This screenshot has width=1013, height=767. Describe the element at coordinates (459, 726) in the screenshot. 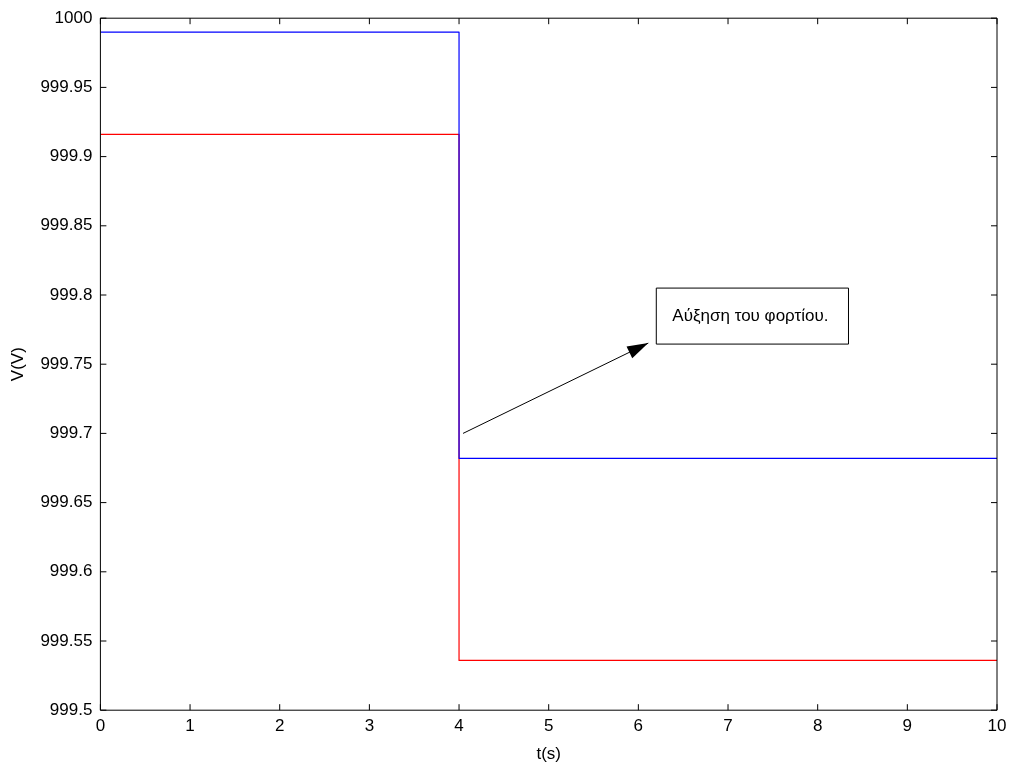

I see `x-tick-label: 4` at that location.